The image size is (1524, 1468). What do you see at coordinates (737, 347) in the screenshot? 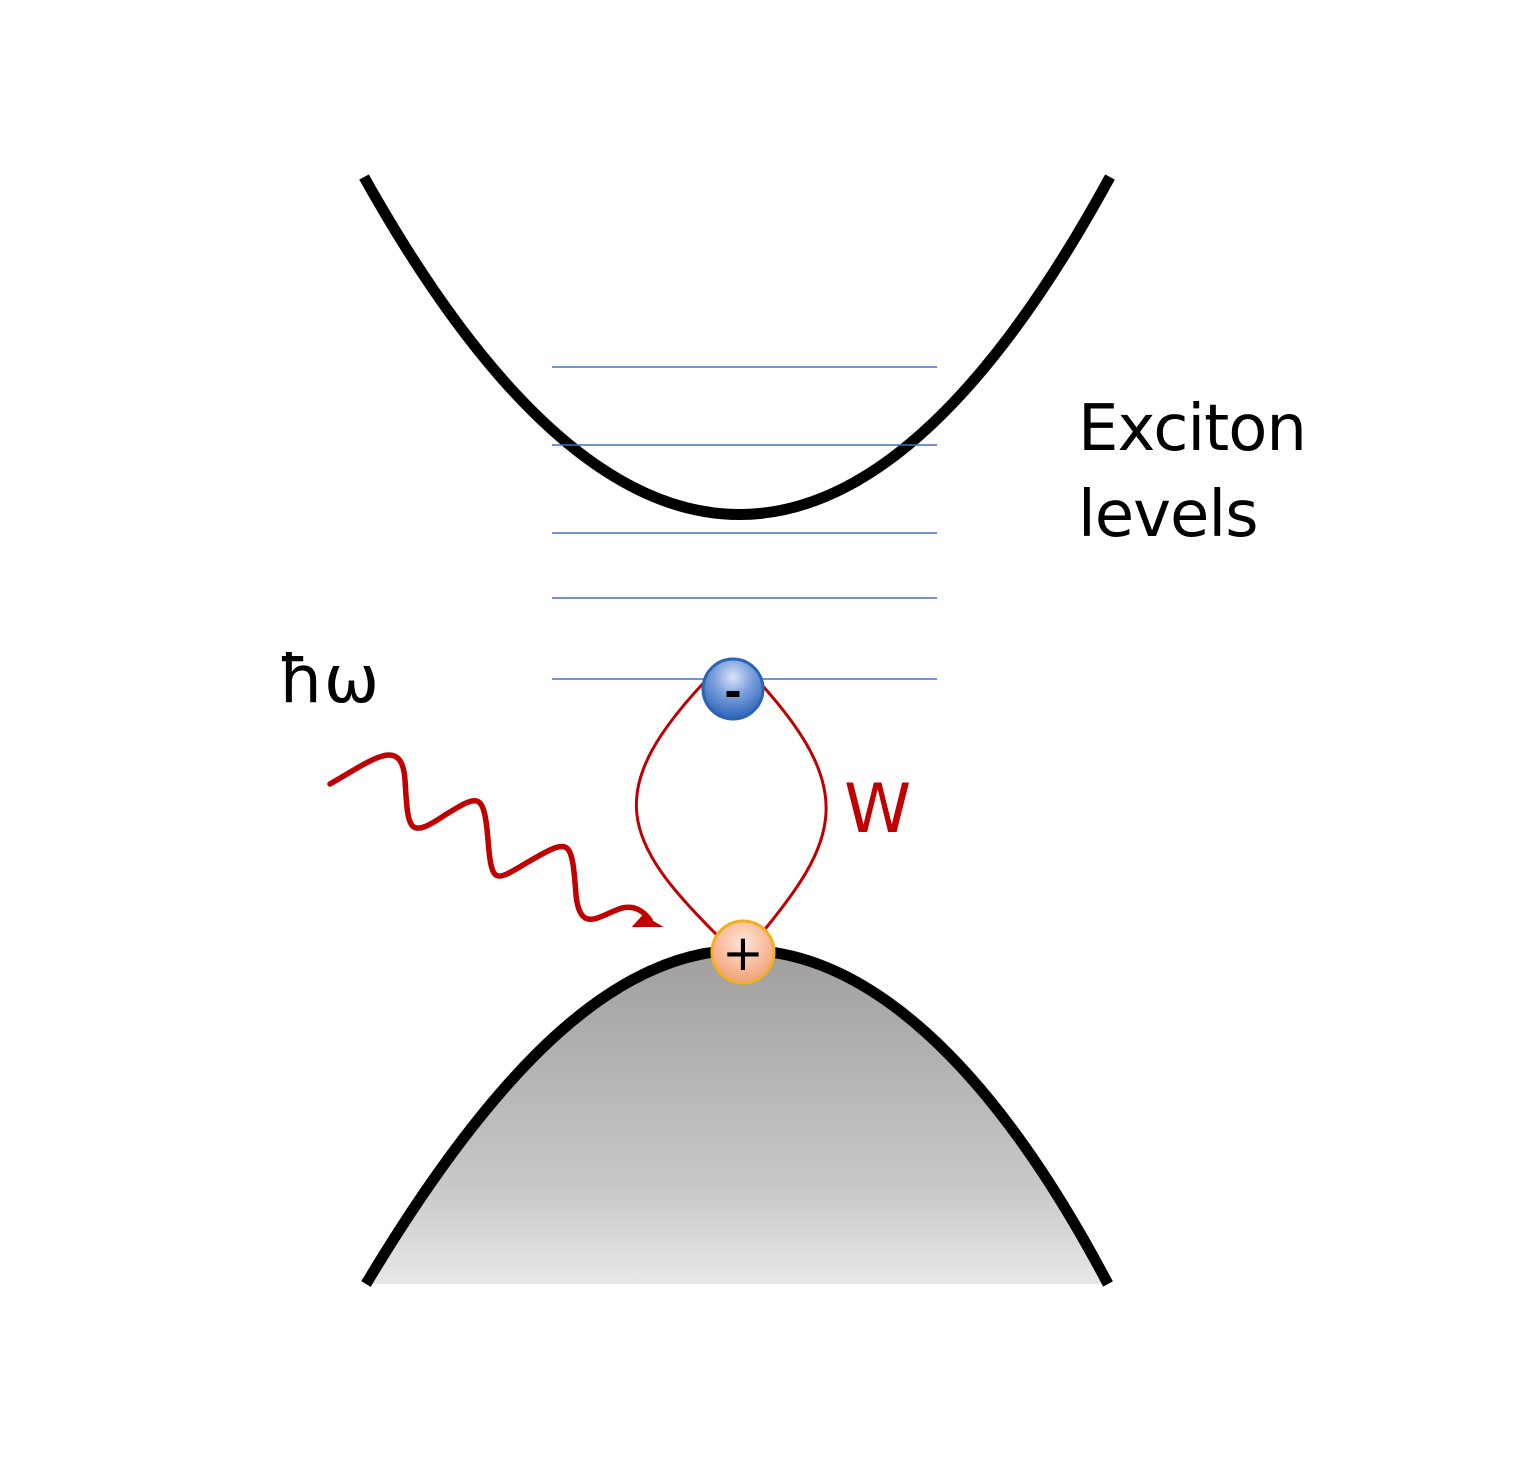
I see `conduction-band-curve` at bounding box center [737, 347].